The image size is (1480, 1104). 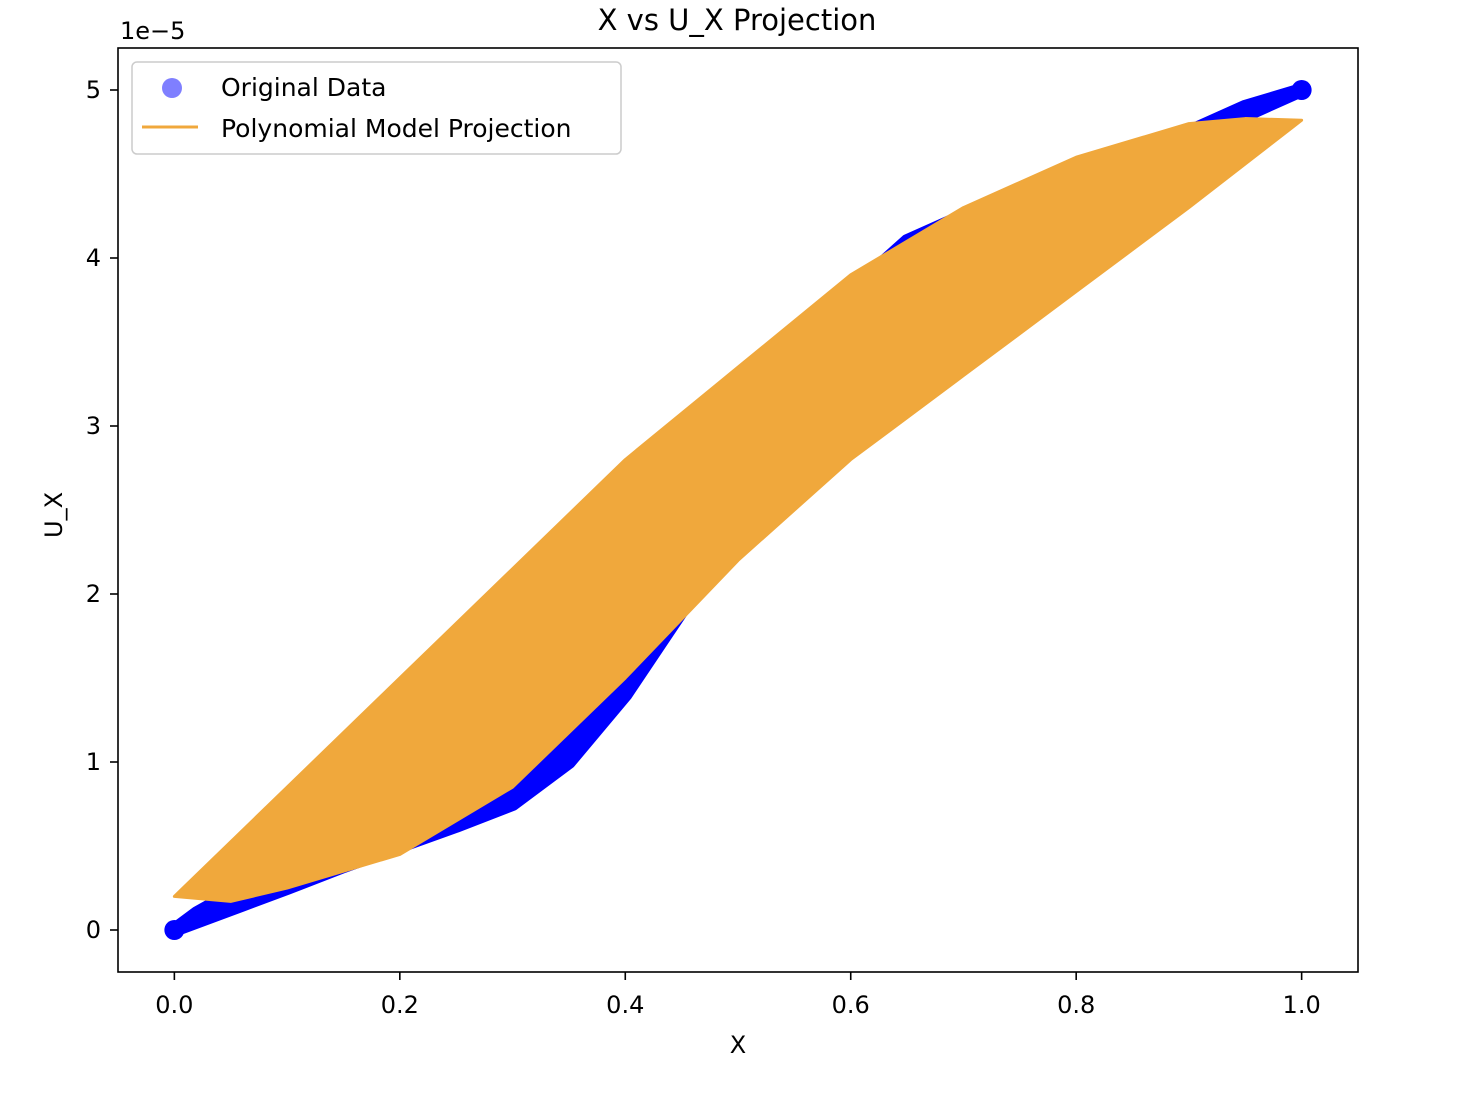 I want to click on y-axis: 0 1 2 3 4 5, so click(x=102, y=510).